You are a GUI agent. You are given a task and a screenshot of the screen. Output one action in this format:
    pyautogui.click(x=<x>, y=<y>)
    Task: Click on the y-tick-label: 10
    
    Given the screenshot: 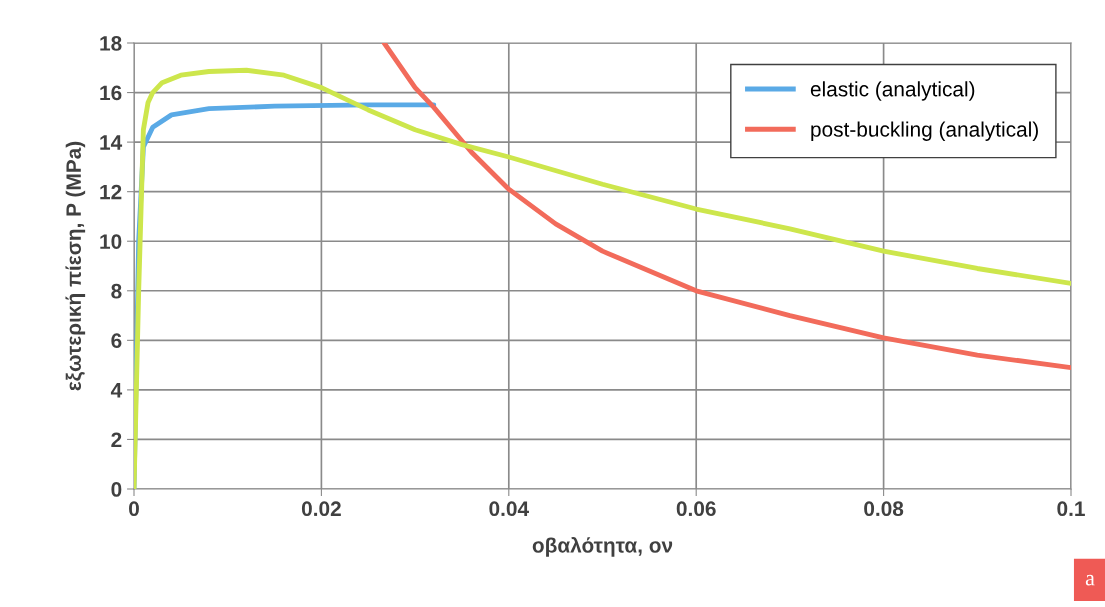 What is the action you would take?
    pyautogui.click(x=111, y=241)
    